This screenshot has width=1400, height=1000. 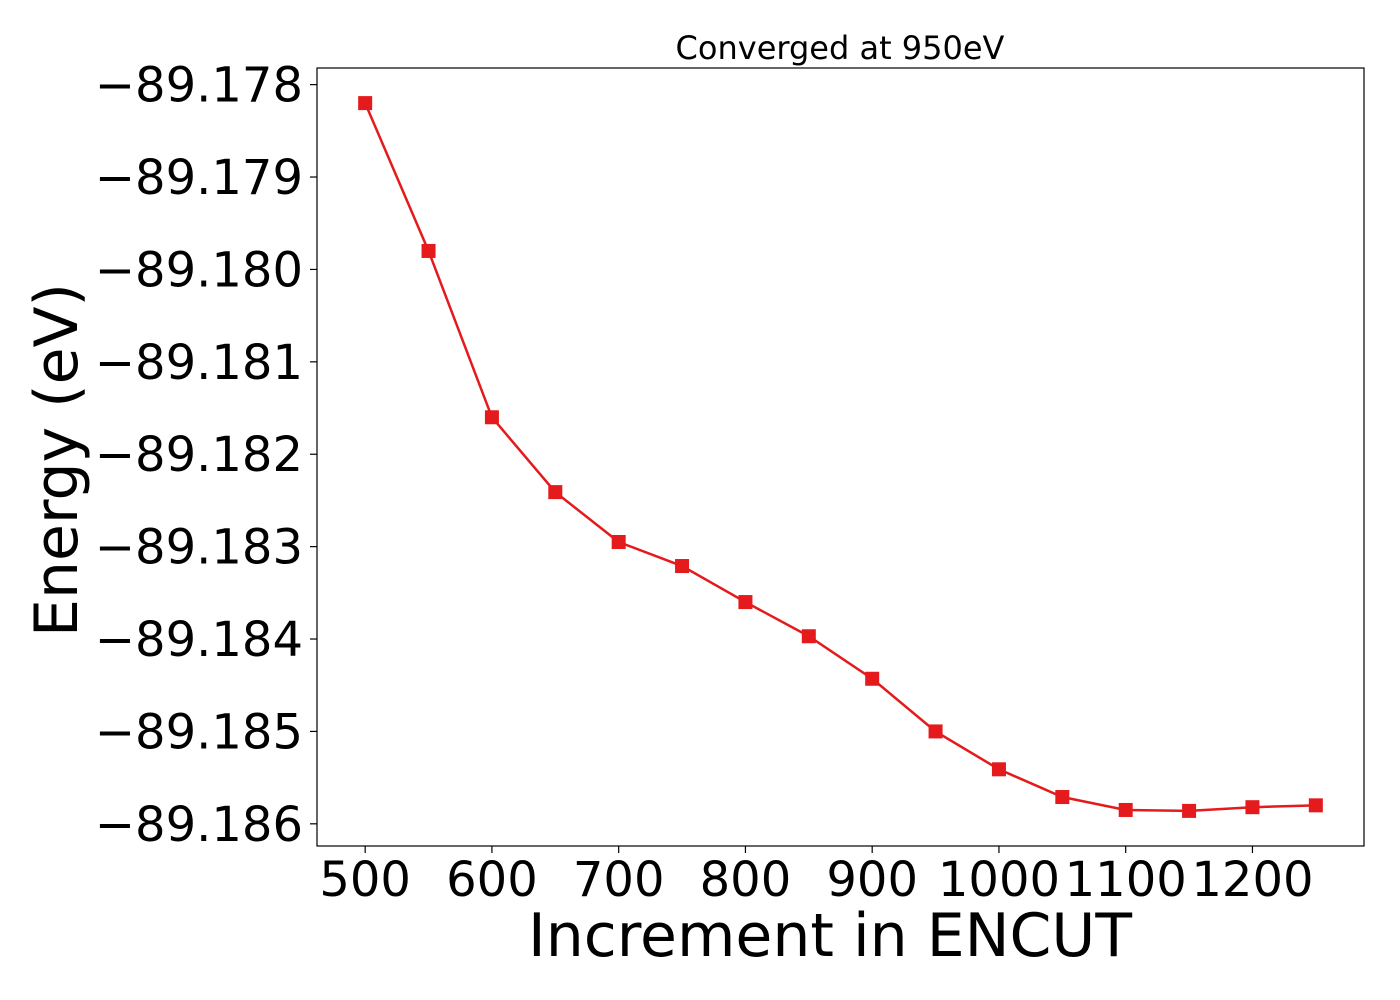 What do you see at coordinates (199, 178) in the screenshot?
I see `y-tick-label: −89.179` at bounding box center [199, 178].